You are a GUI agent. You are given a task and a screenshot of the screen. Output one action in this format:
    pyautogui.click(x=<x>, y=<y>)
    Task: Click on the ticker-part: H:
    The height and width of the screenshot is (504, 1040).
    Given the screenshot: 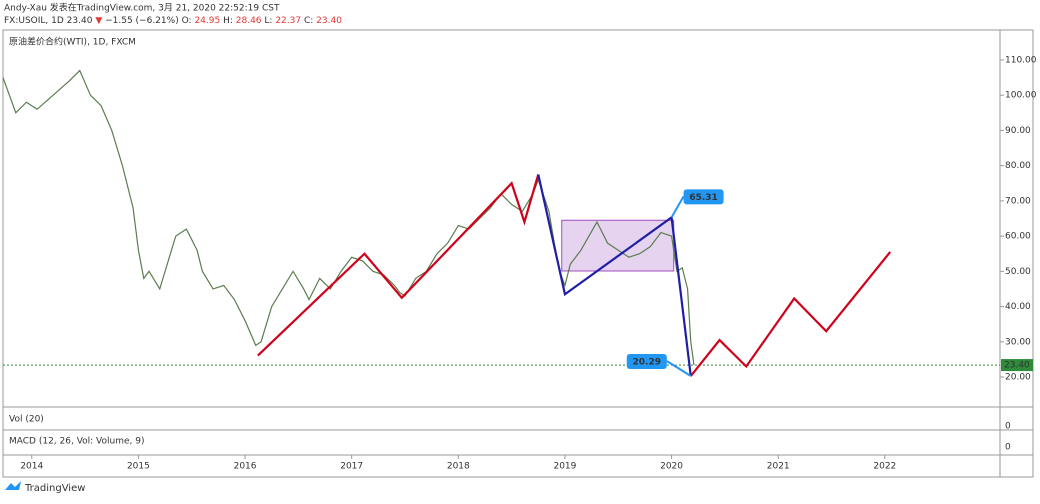 What is the action you would take?
    pyautogui.click(x=228, y=21)
    